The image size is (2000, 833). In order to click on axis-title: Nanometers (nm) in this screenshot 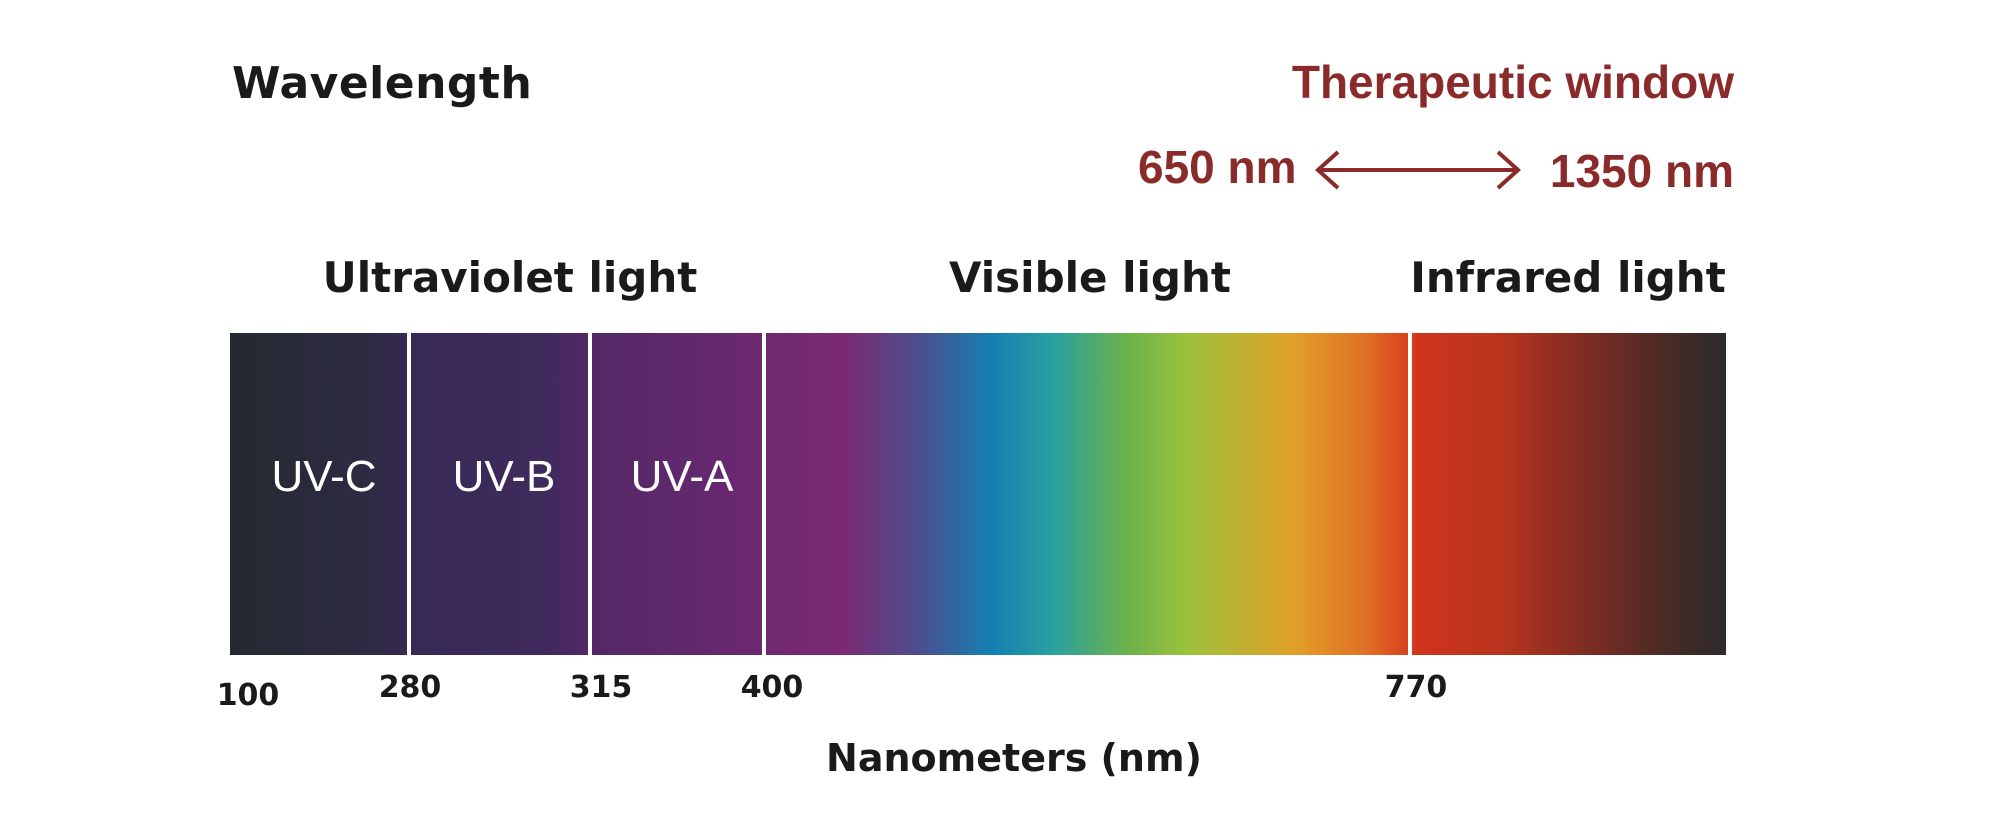, I will do `click(1014, 758)`.